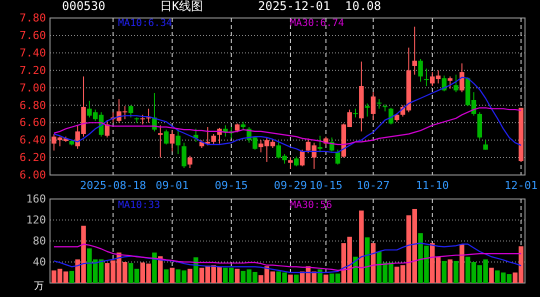 The width and height of the screenshot is (540, 297). I want to click on text: MA10:33, so click(139, 205).